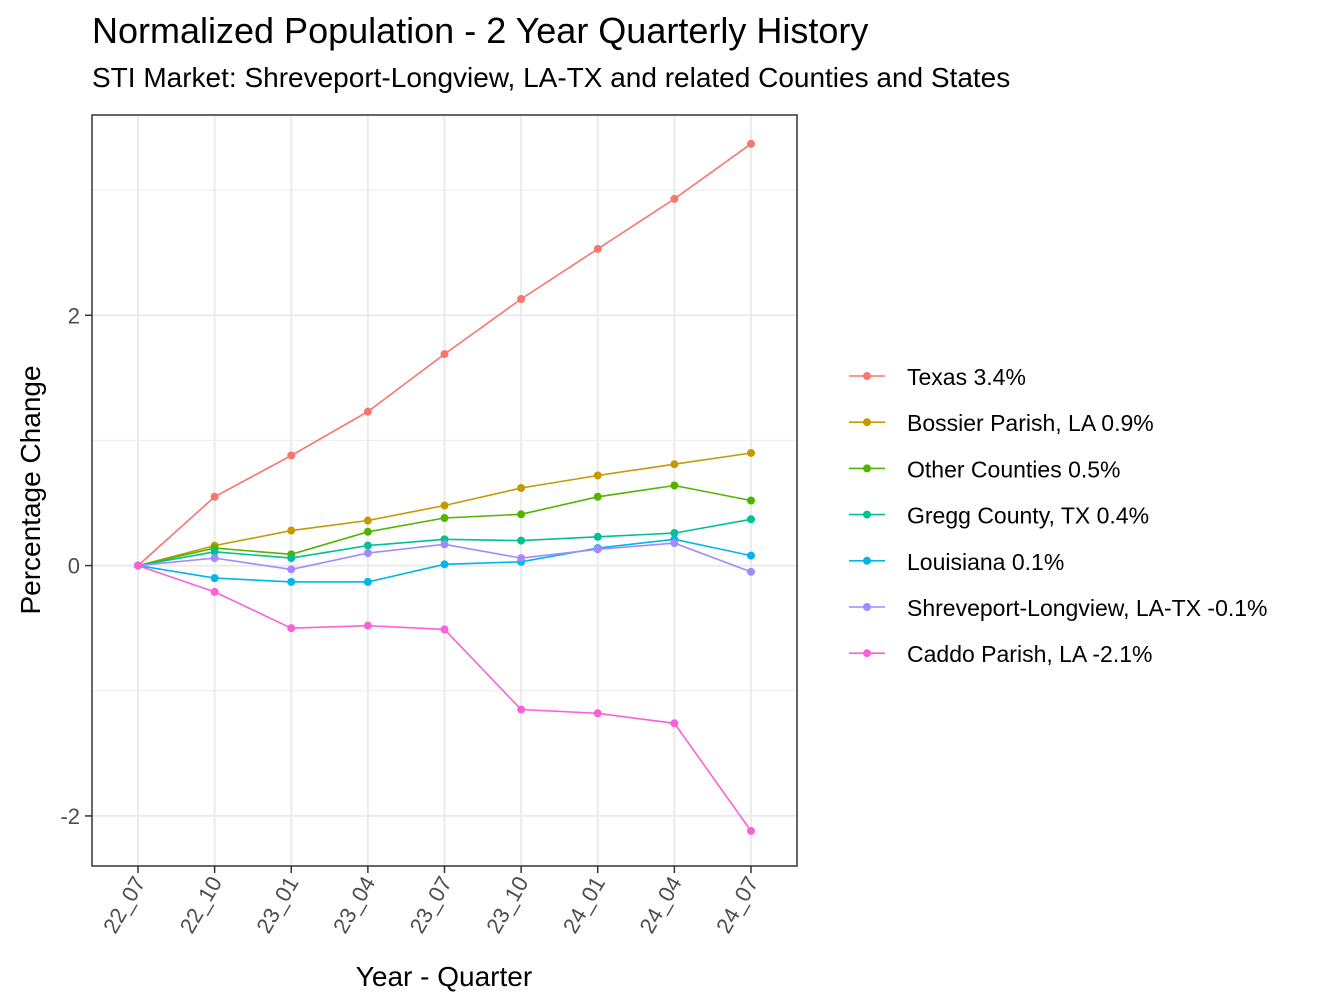 The width and height of the screenshot is (1344, 1008). Describe the element at coordinates (1087, 608) in the screenshot. I see `legend-entry-label: Shreveport-Longview, LA-TX -0.1%` at that location.